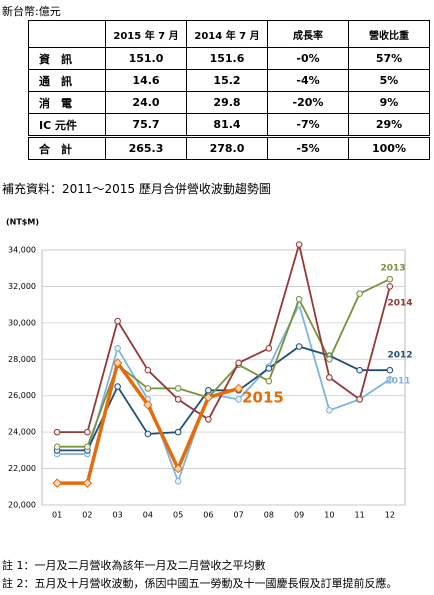 Image resolution: width=434 pixels, height=595 pixels. What do you see at coordinates (31, 11) in the screenshot?
I see `unit-label: 新台幣:億元` at bounding box center [31, 11].